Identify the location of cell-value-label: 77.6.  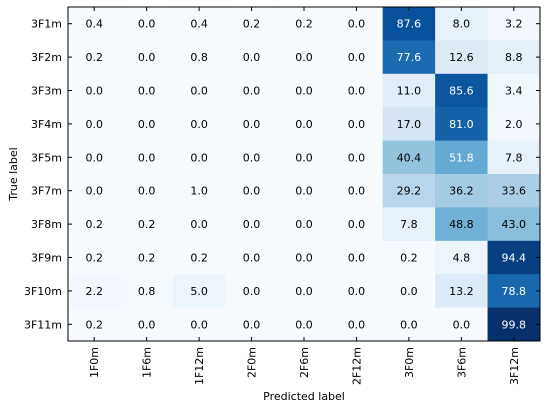
(409, 57).